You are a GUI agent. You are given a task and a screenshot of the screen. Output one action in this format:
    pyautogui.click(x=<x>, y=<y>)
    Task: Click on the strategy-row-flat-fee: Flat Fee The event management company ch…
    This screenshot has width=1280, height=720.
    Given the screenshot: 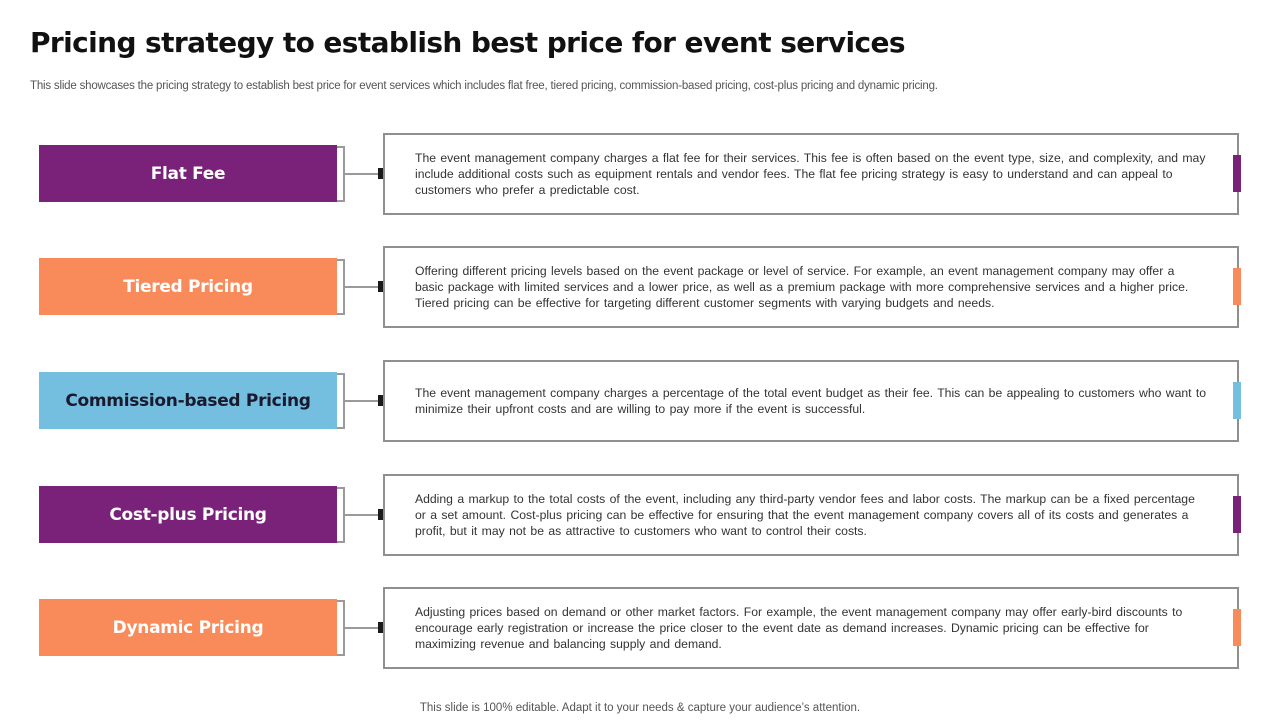 What is the action you would take?
    pyautogui.click(x=640, y=174)
    